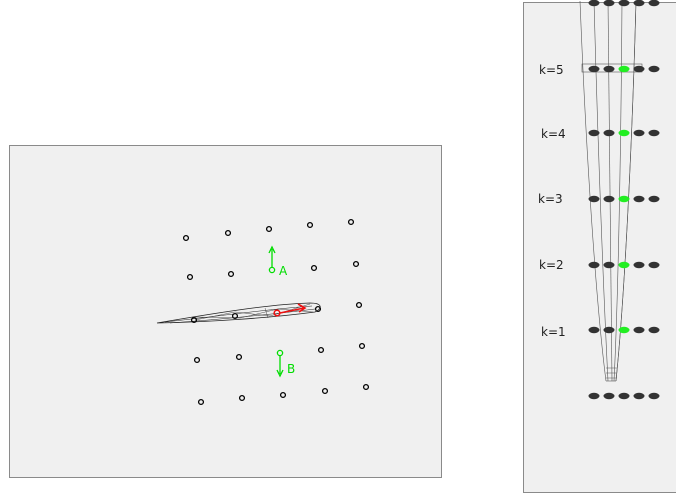 This screenshot has width=676, height=498. Describe the element at coordinates (291, 369) in the screenshot. I see `vector-b-label: B` at that location.